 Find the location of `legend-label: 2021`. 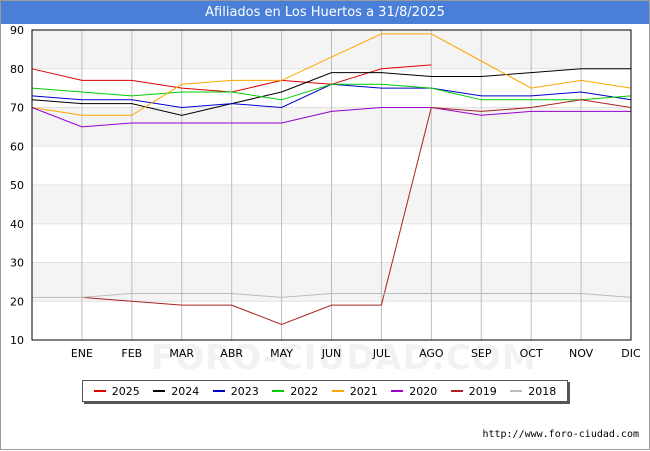

legend-label: 2021 is located at coordinates (363, 391).